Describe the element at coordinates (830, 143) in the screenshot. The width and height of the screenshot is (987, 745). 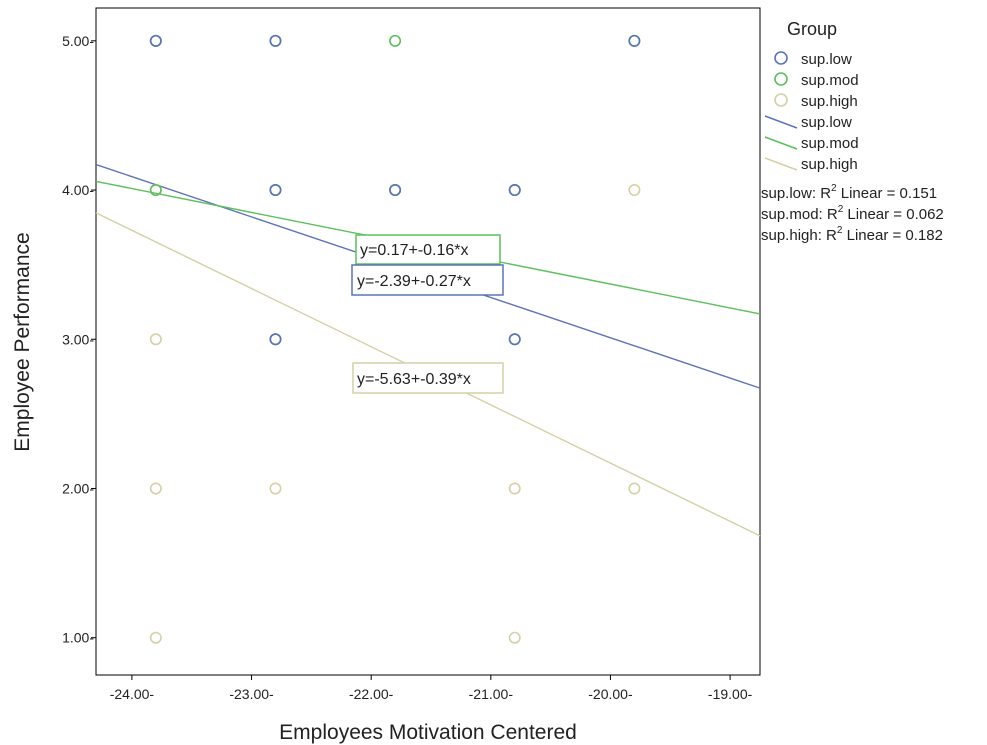
I see `legend-line-label-sup-mod: sup.mod` at that location.